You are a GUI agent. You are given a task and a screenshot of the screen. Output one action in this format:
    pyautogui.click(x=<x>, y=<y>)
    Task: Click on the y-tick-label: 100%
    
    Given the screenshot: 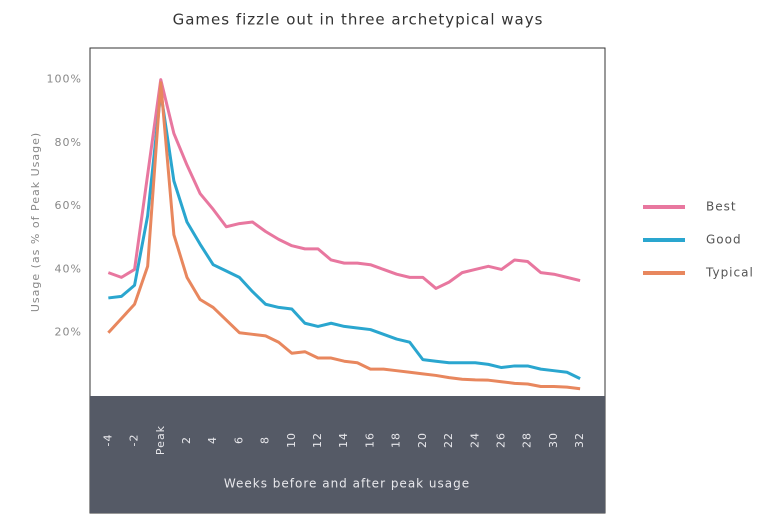 What is the action you would take?
    pyautogui.click(x=64, y=79)
    